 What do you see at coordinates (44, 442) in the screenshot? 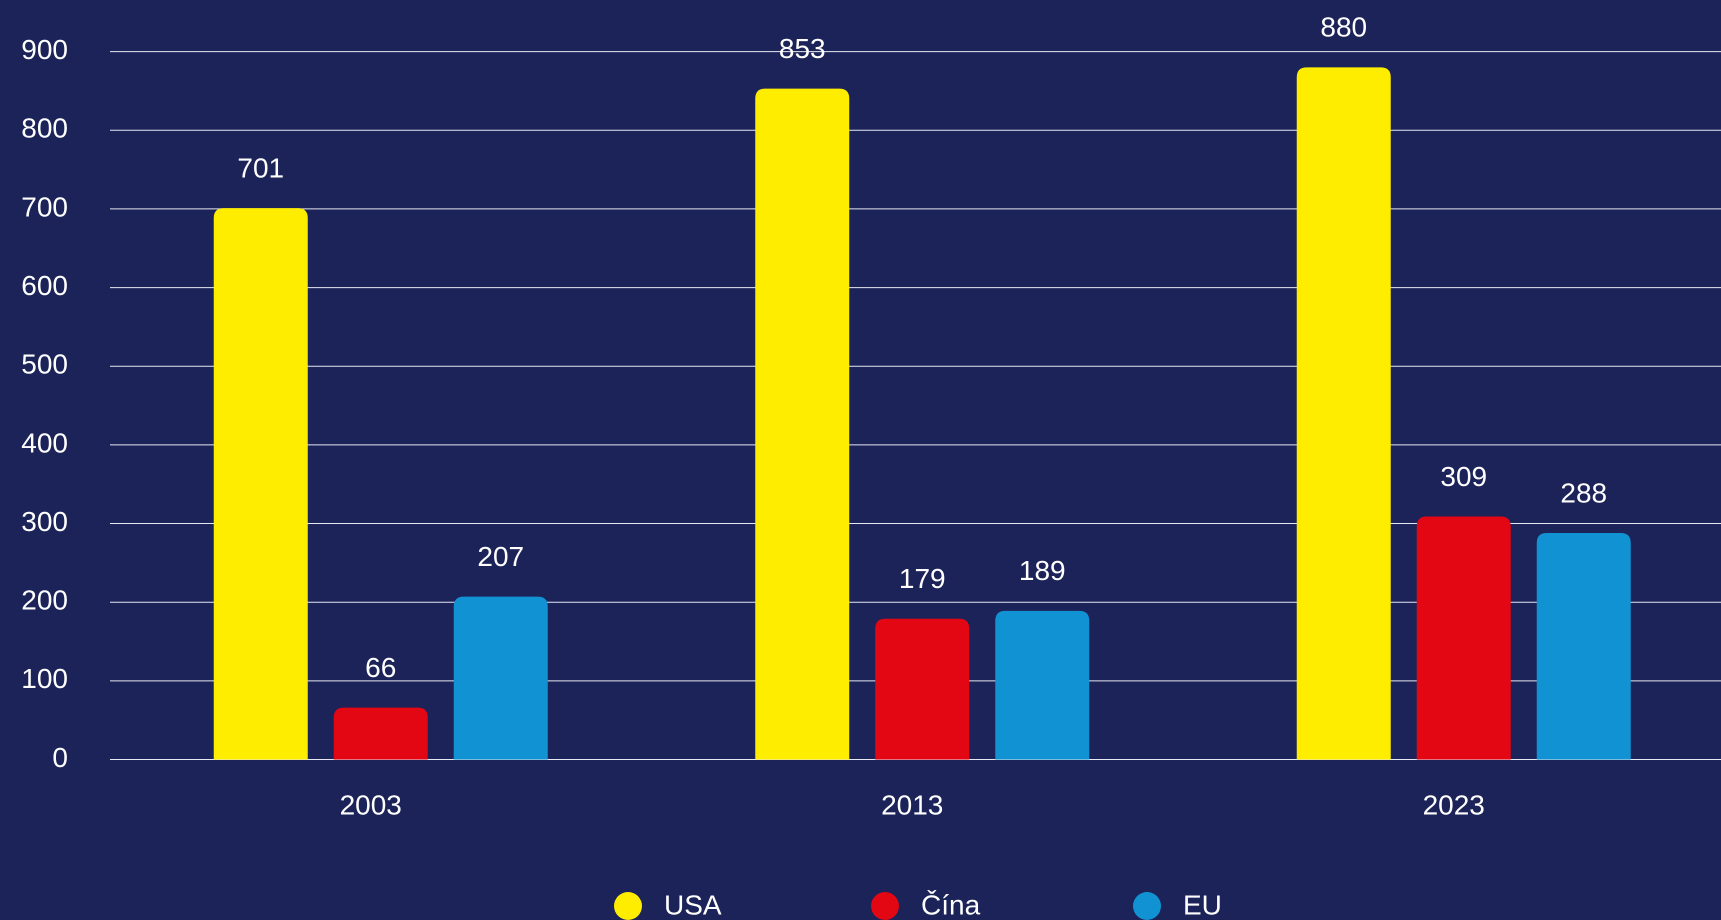
I see `y-tick-label: 400` at bounding box center [44, 442].